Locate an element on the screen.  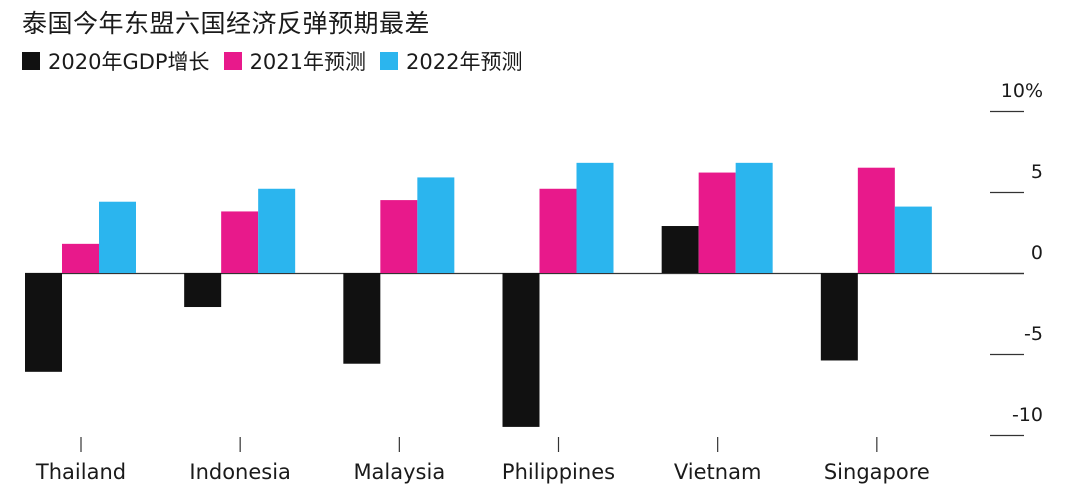
legend-item-2020-gdp: 2020年GDP增长 is located at coordinates (116, 61).